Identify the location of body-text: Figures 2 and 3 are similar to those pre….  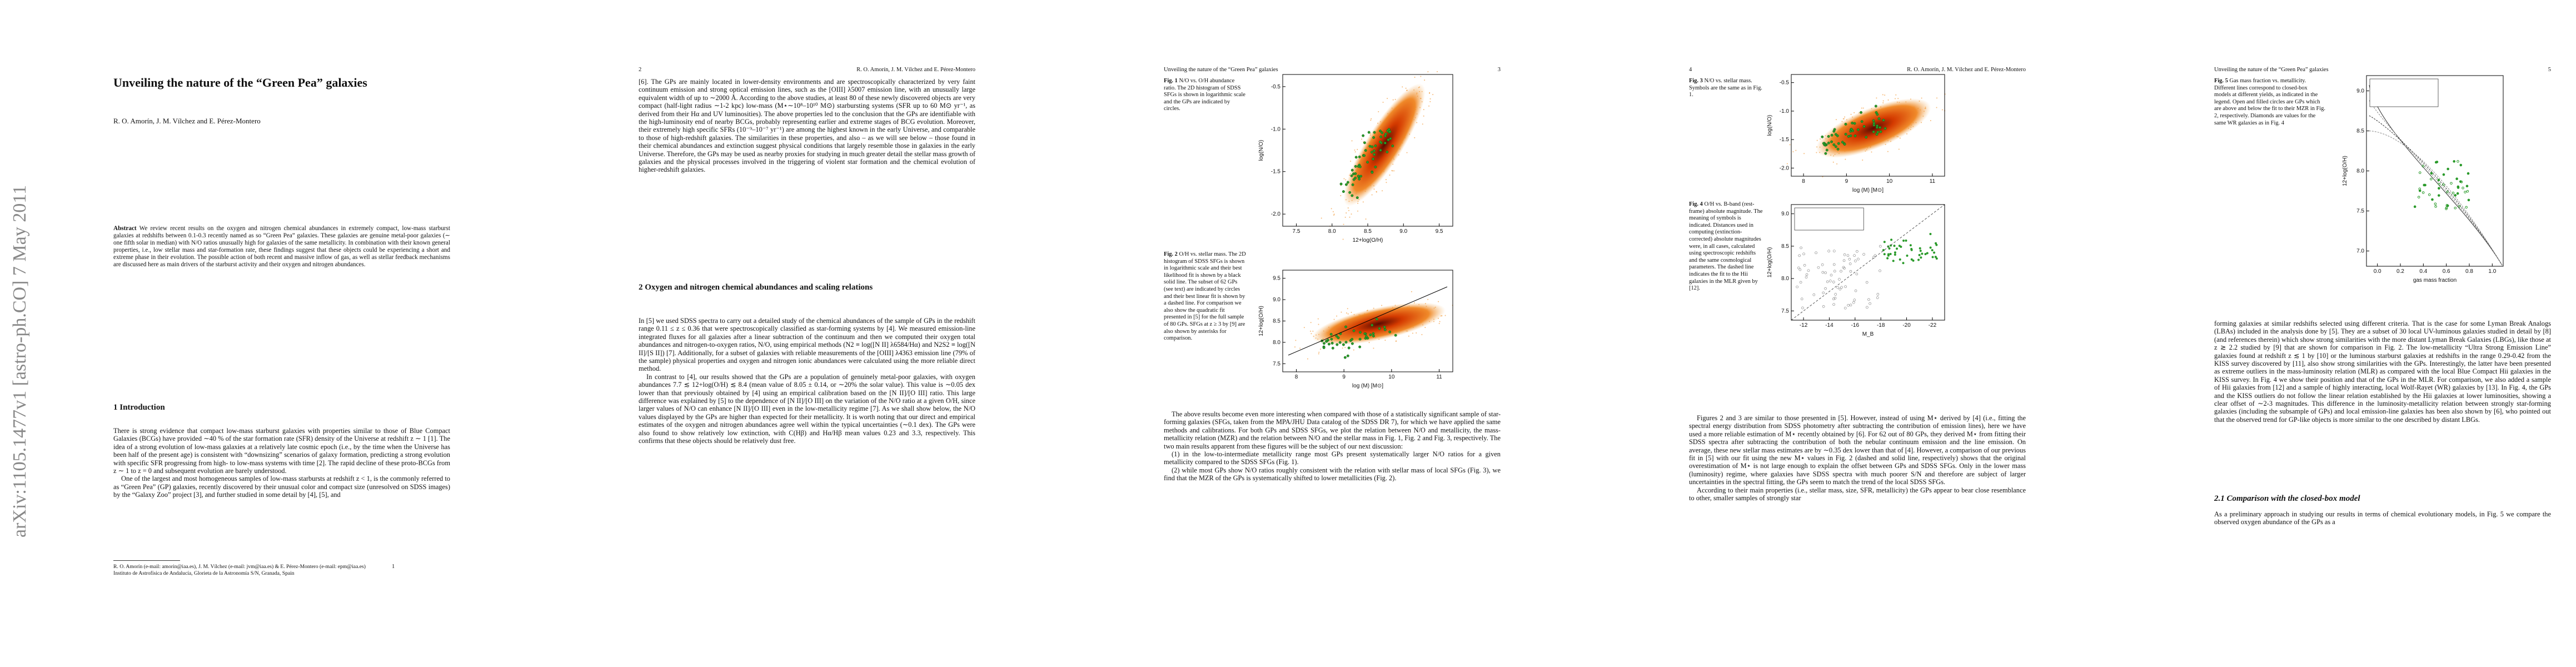
(1857, 458).